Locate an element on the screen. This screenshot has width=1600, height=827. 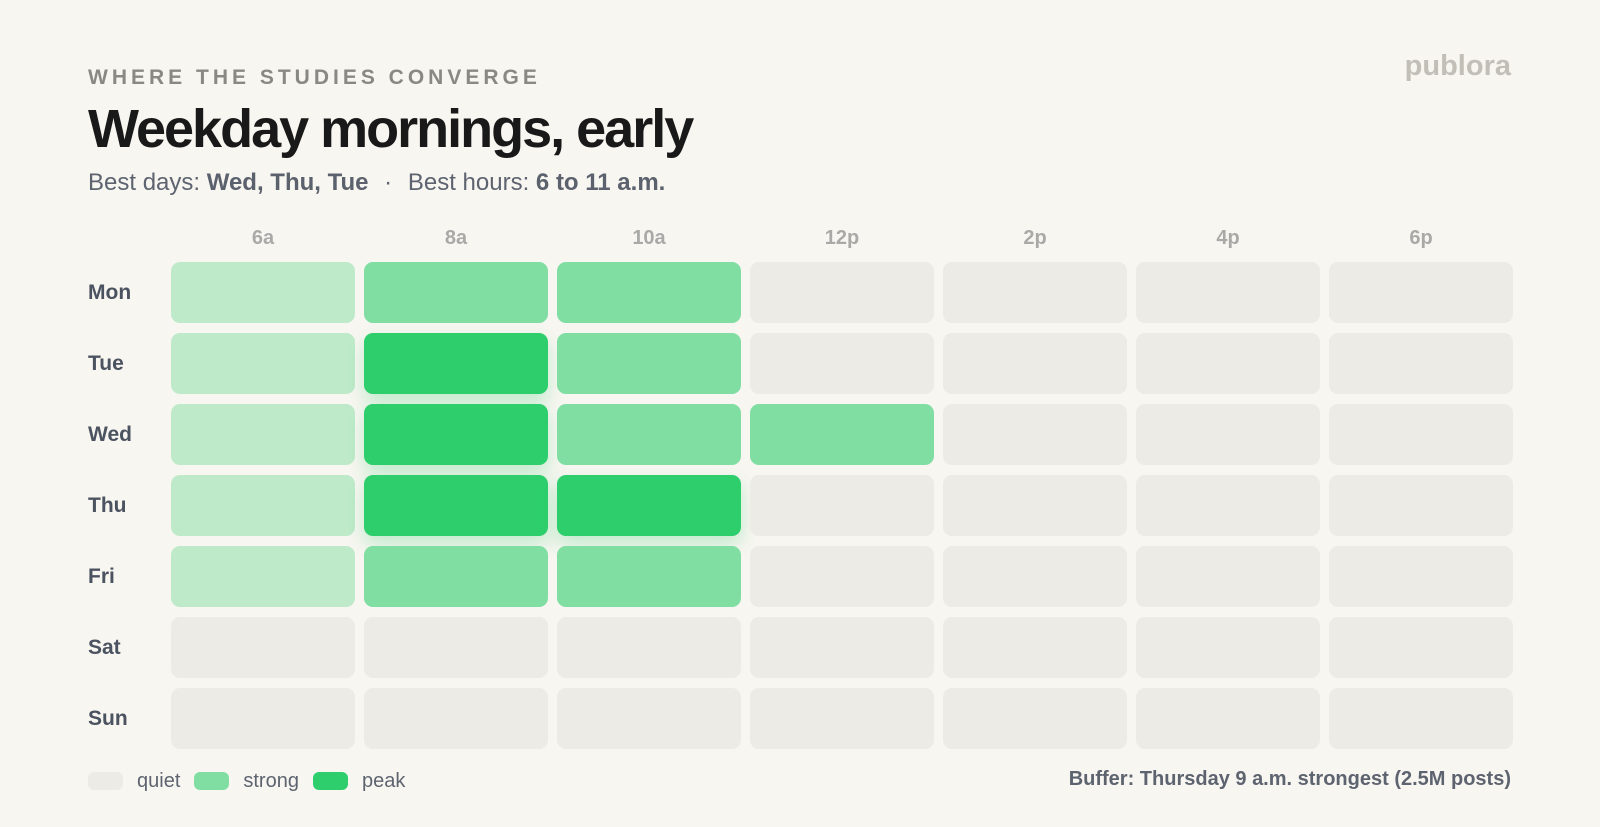
heatmap-cell-sun-2p is located at coordinates (1035, 718).